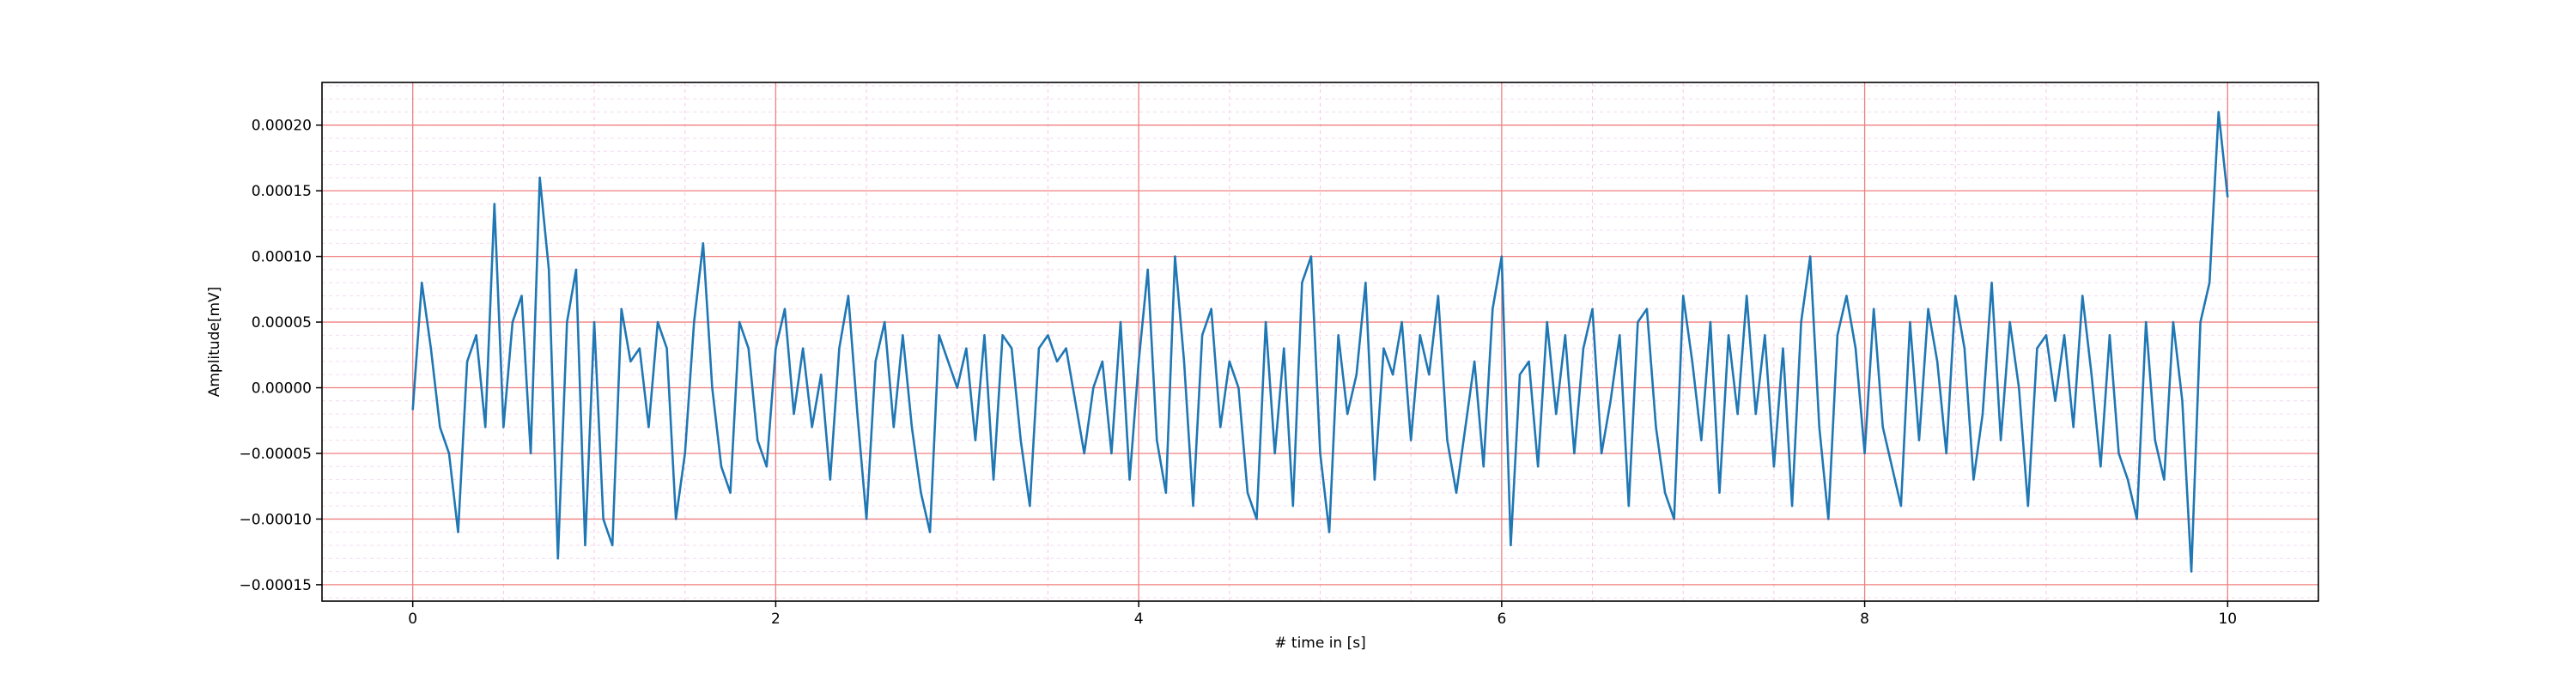 This screenshot has height=687, width=2576. I want to click on y-tick-label: −0.00015, so click(275, 585).